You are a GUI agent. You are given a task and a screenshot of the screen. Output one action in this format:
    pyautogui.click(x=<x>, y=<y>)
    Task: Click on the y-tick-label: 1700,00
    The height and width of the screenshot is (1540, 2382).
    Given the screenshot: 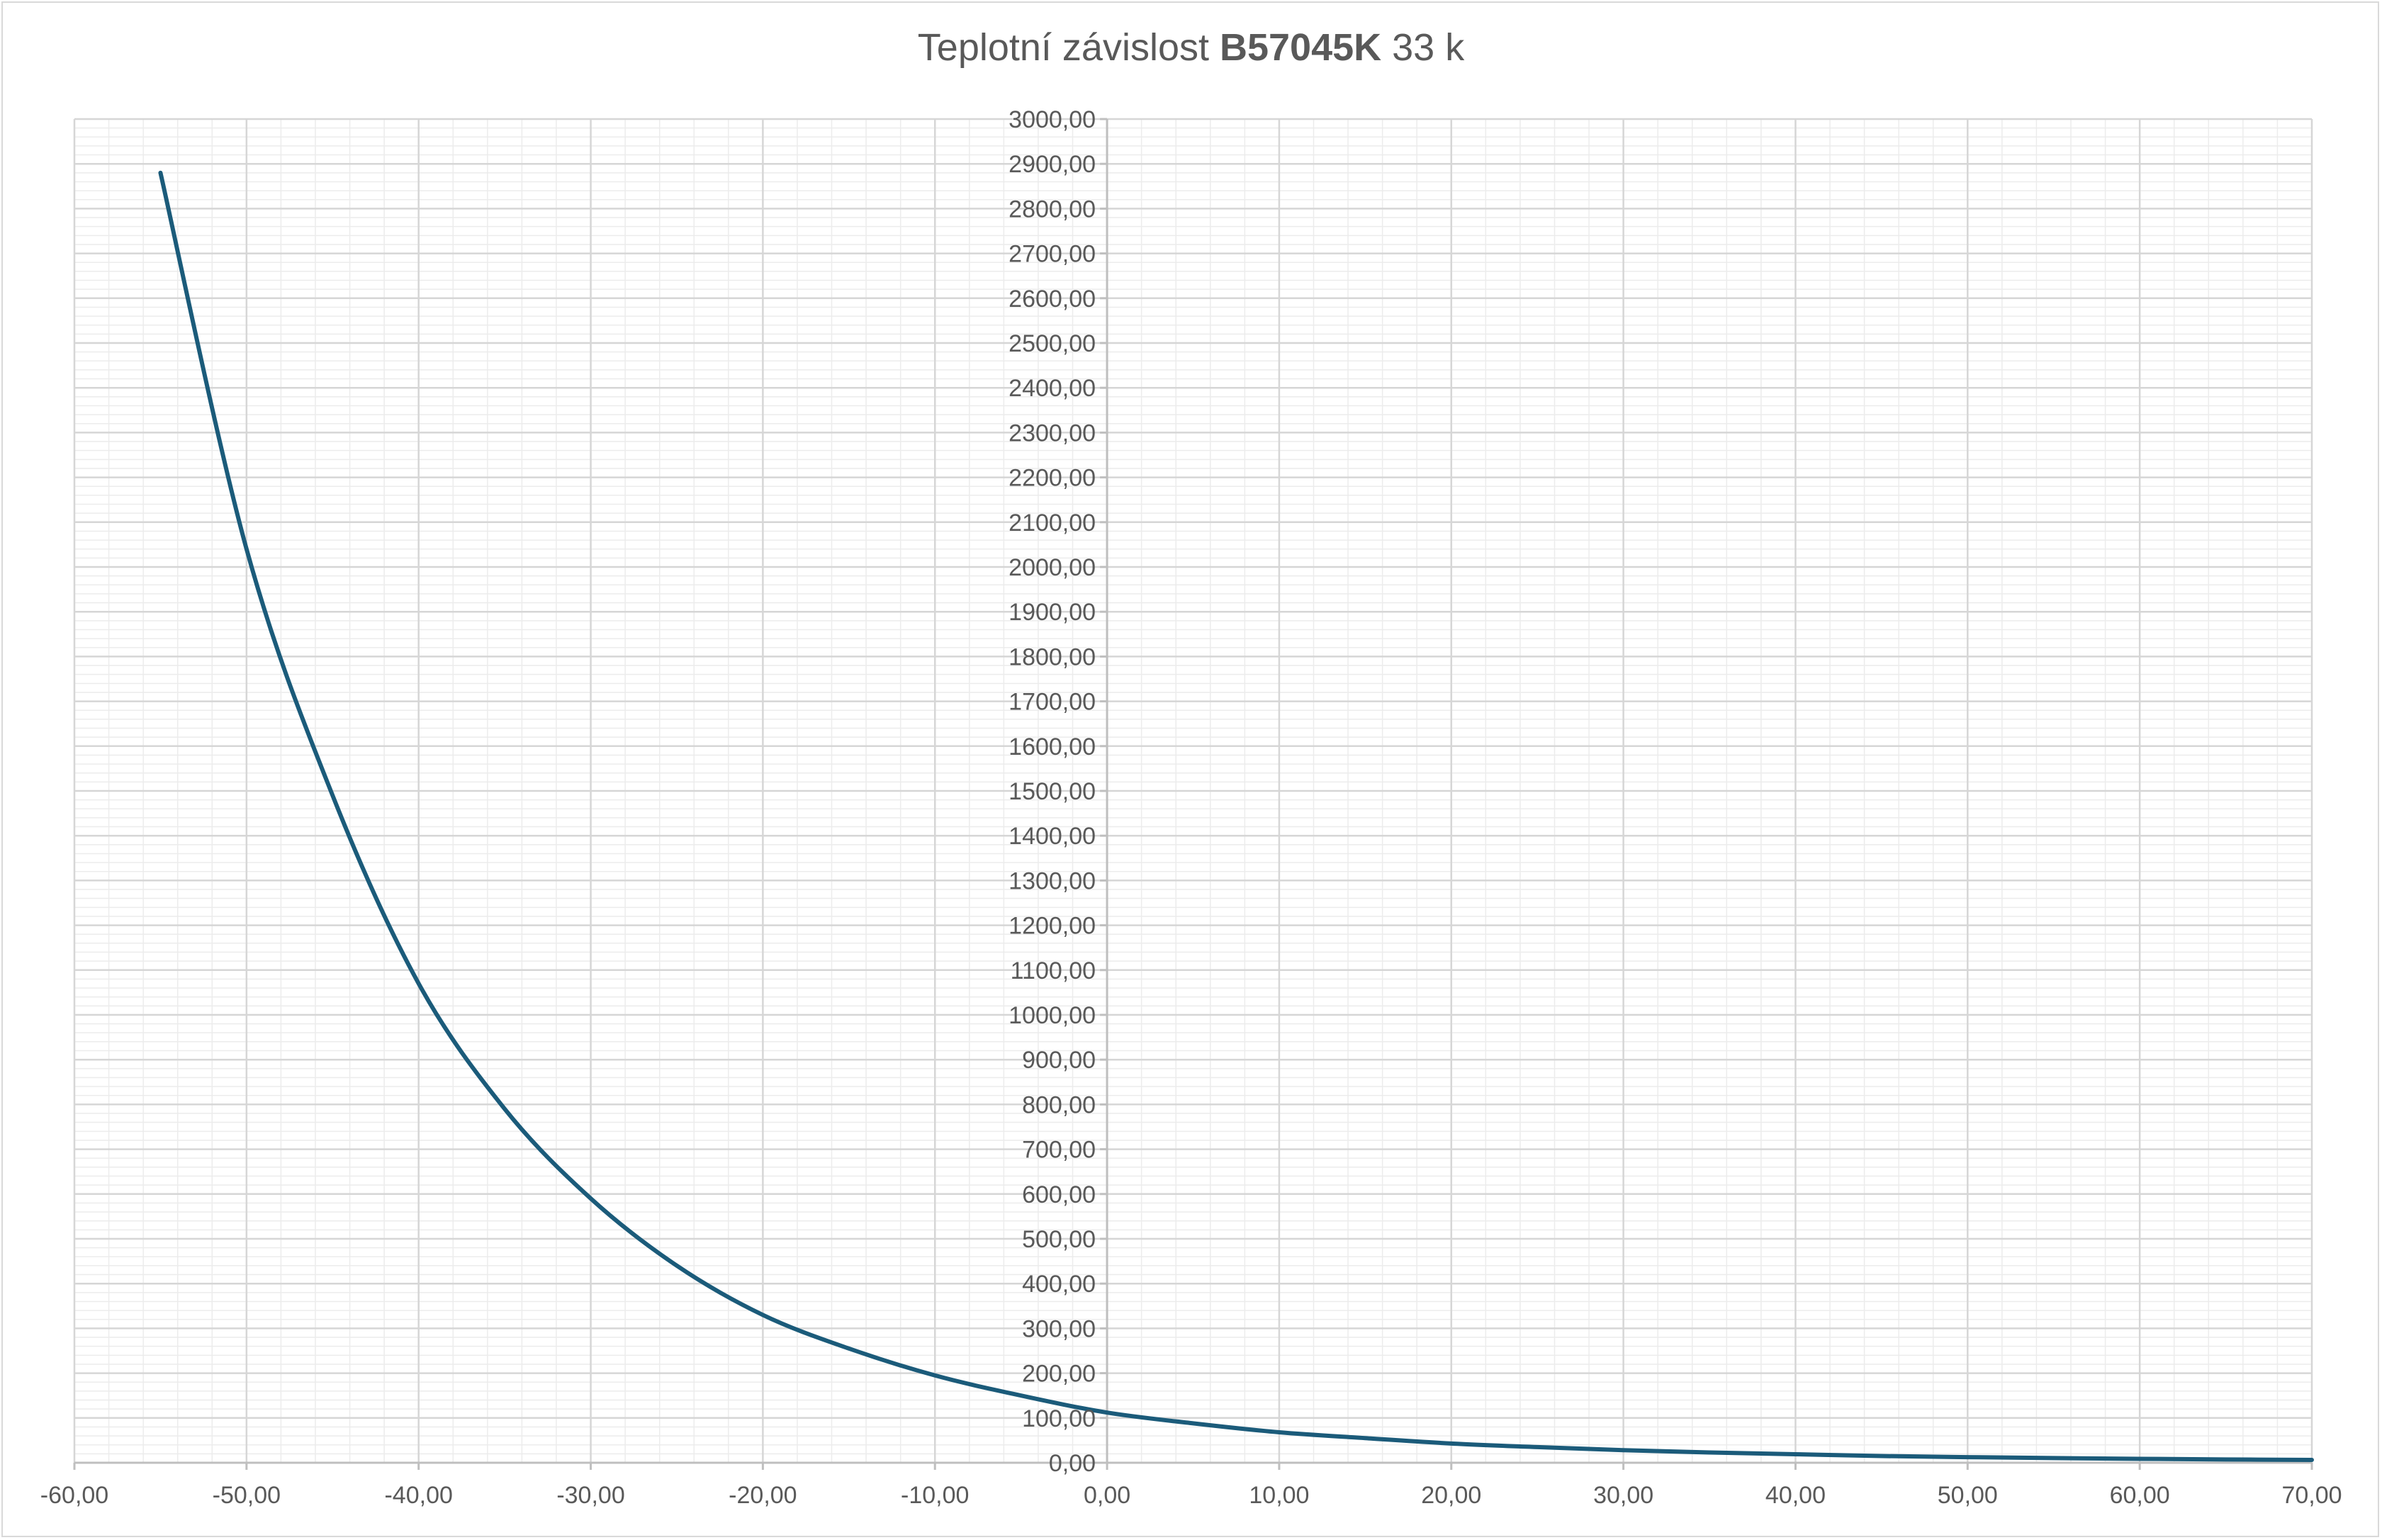 What is the action you would take?
    pyautogui.click(x=1052, y=702)
    